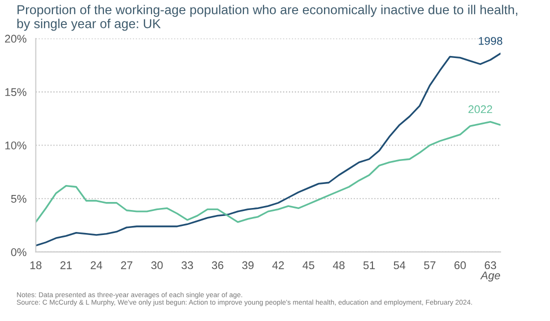 The height and width of the screenshot is (321, 550). What do you see at coordinates (66, 265) in the screenshot?
I see `x-tick-label: 21` at bounding box center [66, 265].